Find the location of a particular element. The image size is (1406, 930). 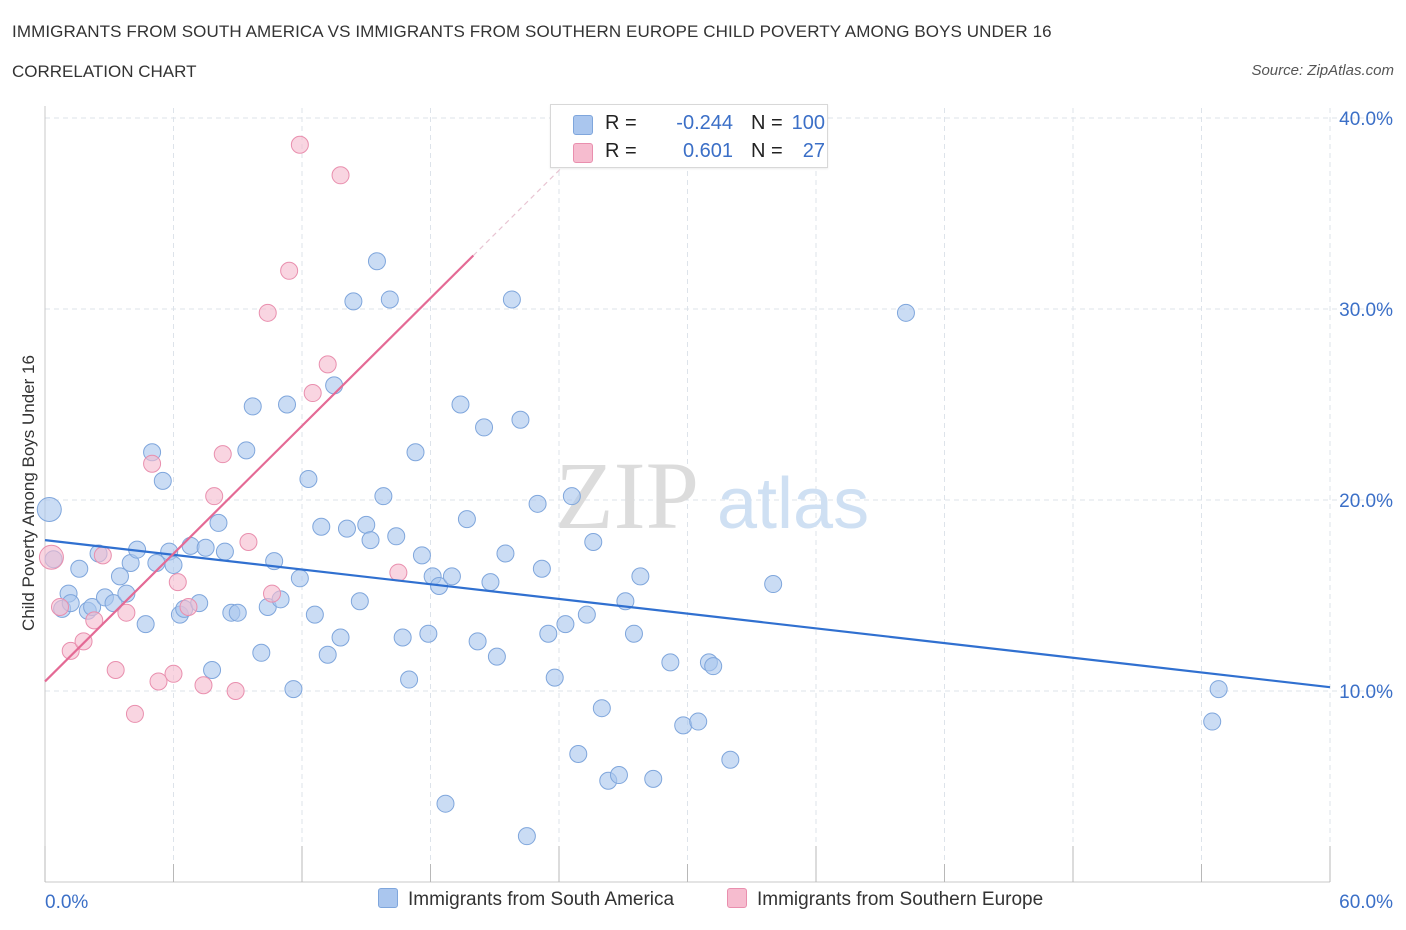

legend-r-value: -0.244 is located at coordinates (704, 123).